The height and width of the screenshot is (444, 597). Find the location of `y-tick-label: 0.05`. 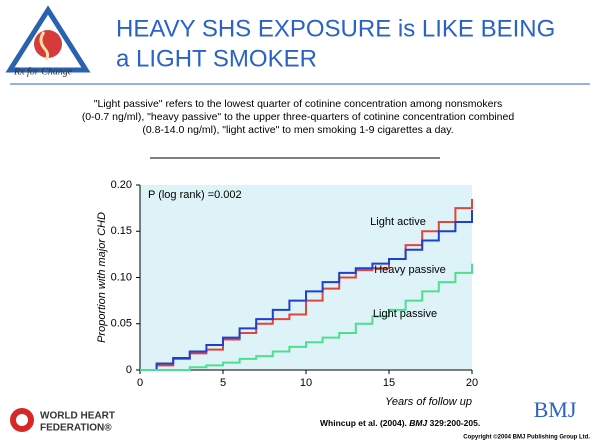

y-tick-label: 0.05 is located at coordinates (121, 324).